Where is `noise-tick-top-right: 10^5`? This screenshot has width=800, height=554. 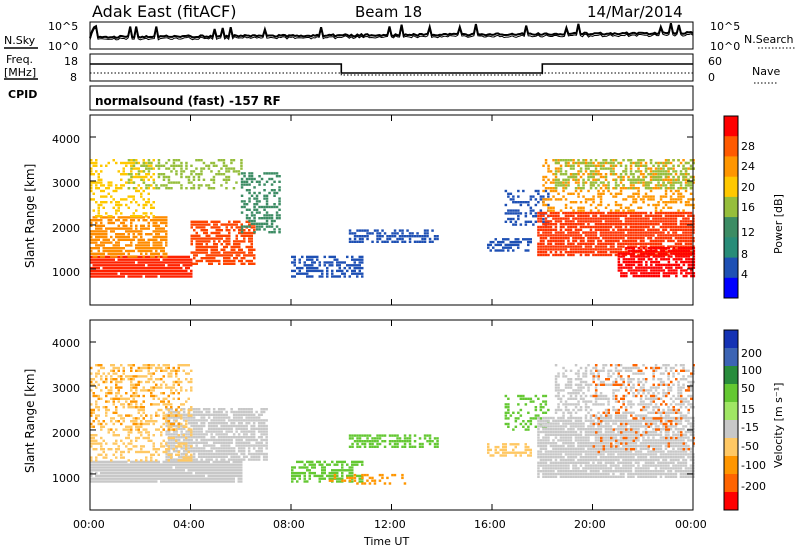 noise-tick-top-right: 10^5 is located at coordinates (725, 26).